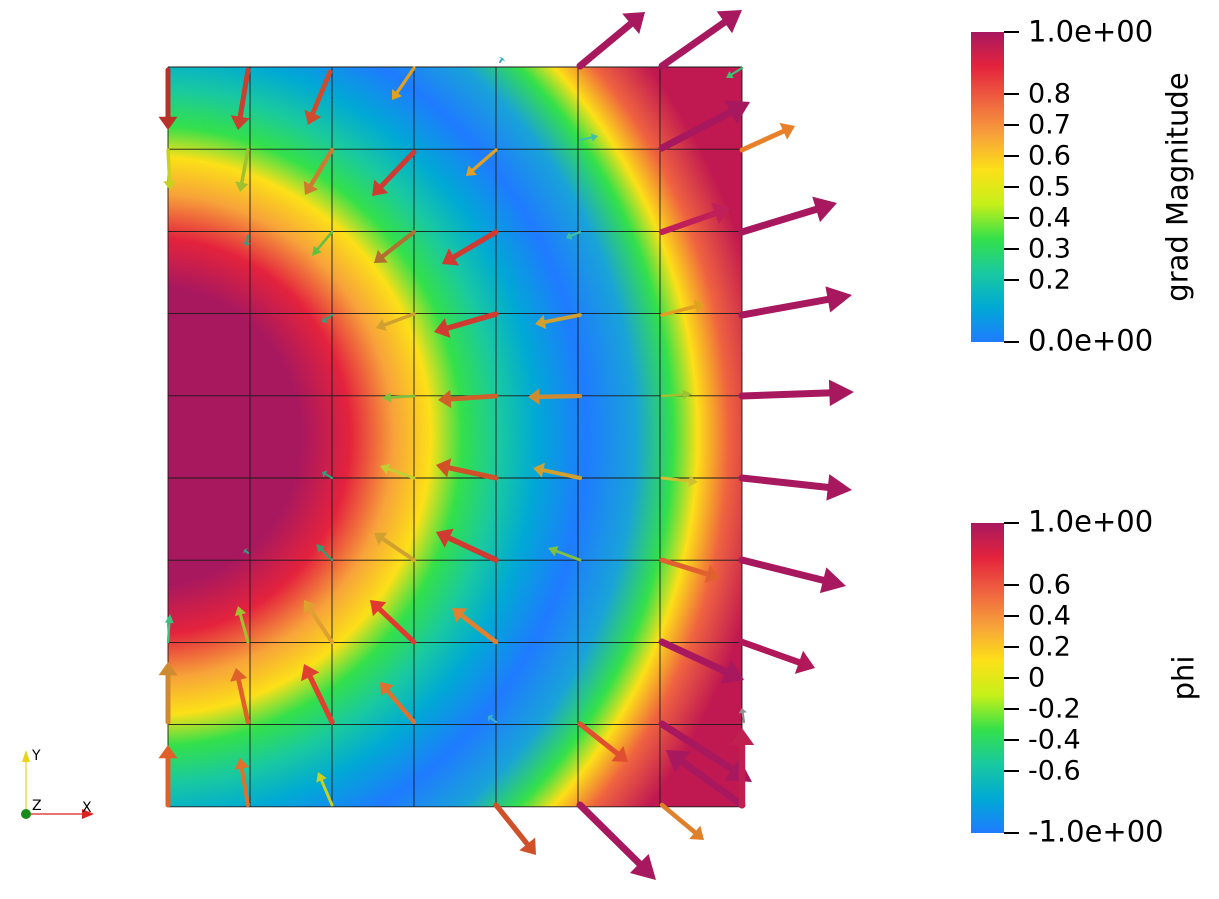 This screenshot has width=1219, height=899. Describe the element at coordinates (88, 814) in the screenshot. I see `x-axis-arrowhead` at that location.